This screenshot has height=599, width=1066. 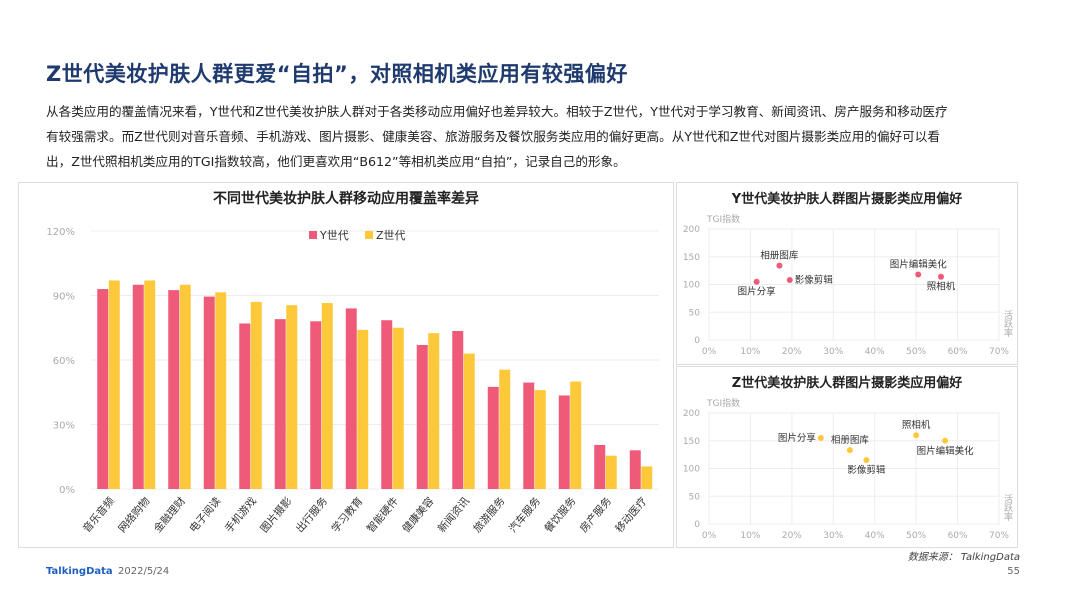 I want to click on y-scatter-x-axis-label: 活跃率, so click(x=1007, y=323).